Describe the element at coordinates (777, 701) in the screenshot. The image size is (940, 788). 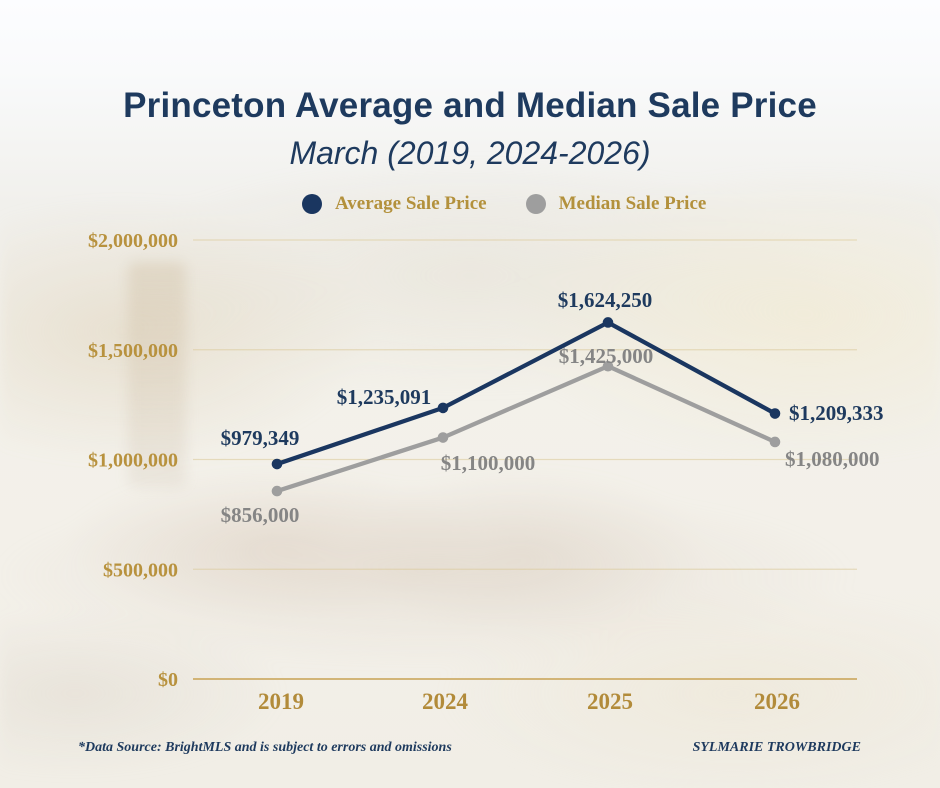
I see `x-axis-tick-label: 2026` at that location.